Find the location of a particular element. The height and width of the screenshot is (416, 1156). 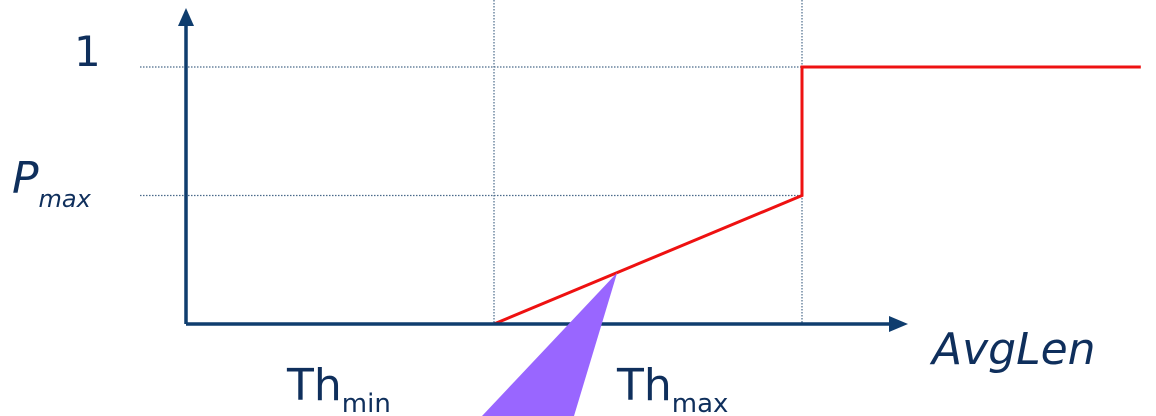

x-axis-label: AvgLen is located at coordinates (1012, 349).